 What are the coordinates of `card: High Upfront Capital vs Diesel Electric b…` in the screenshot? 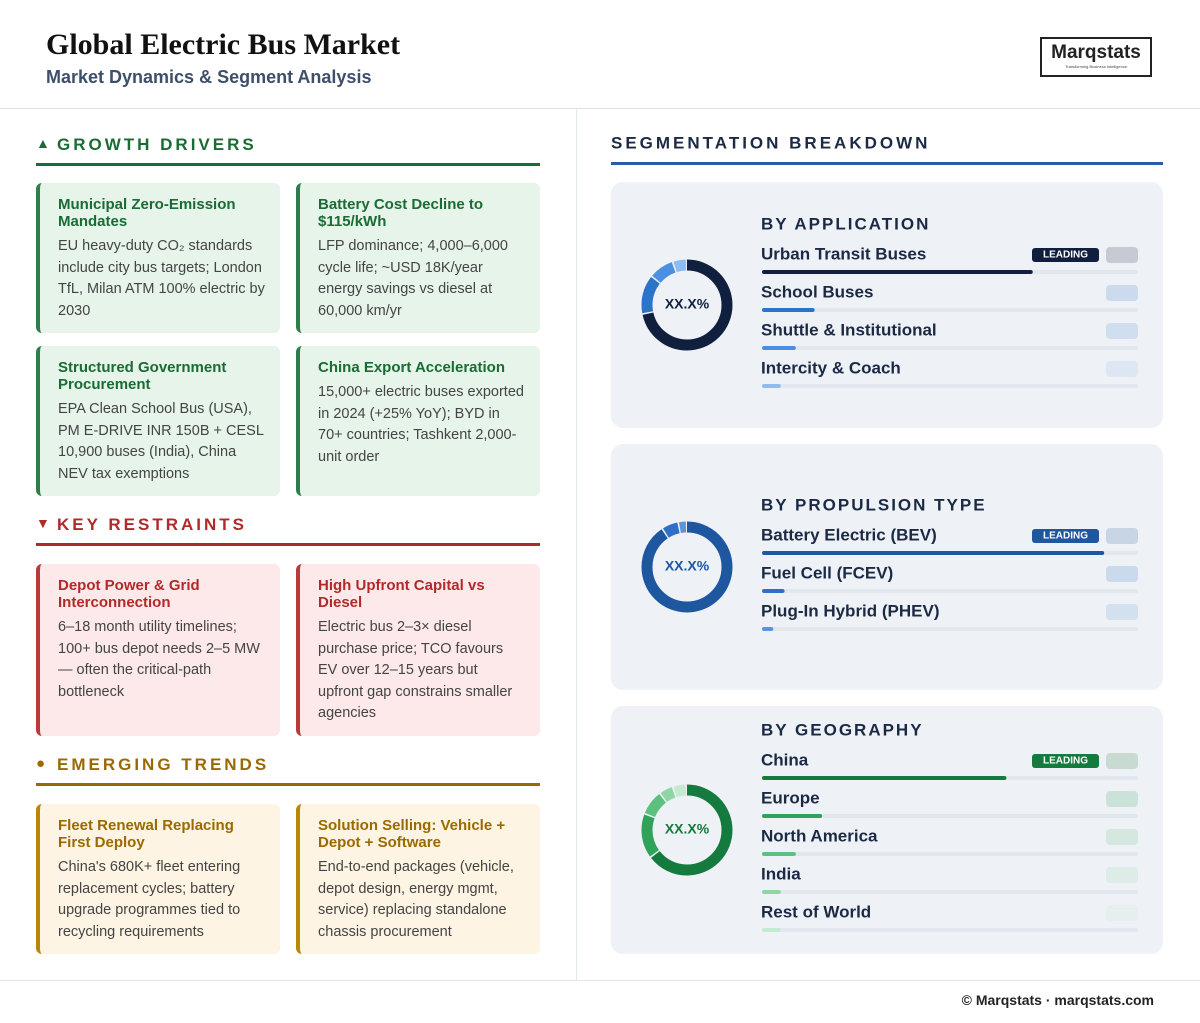 It's located at (418, 650).